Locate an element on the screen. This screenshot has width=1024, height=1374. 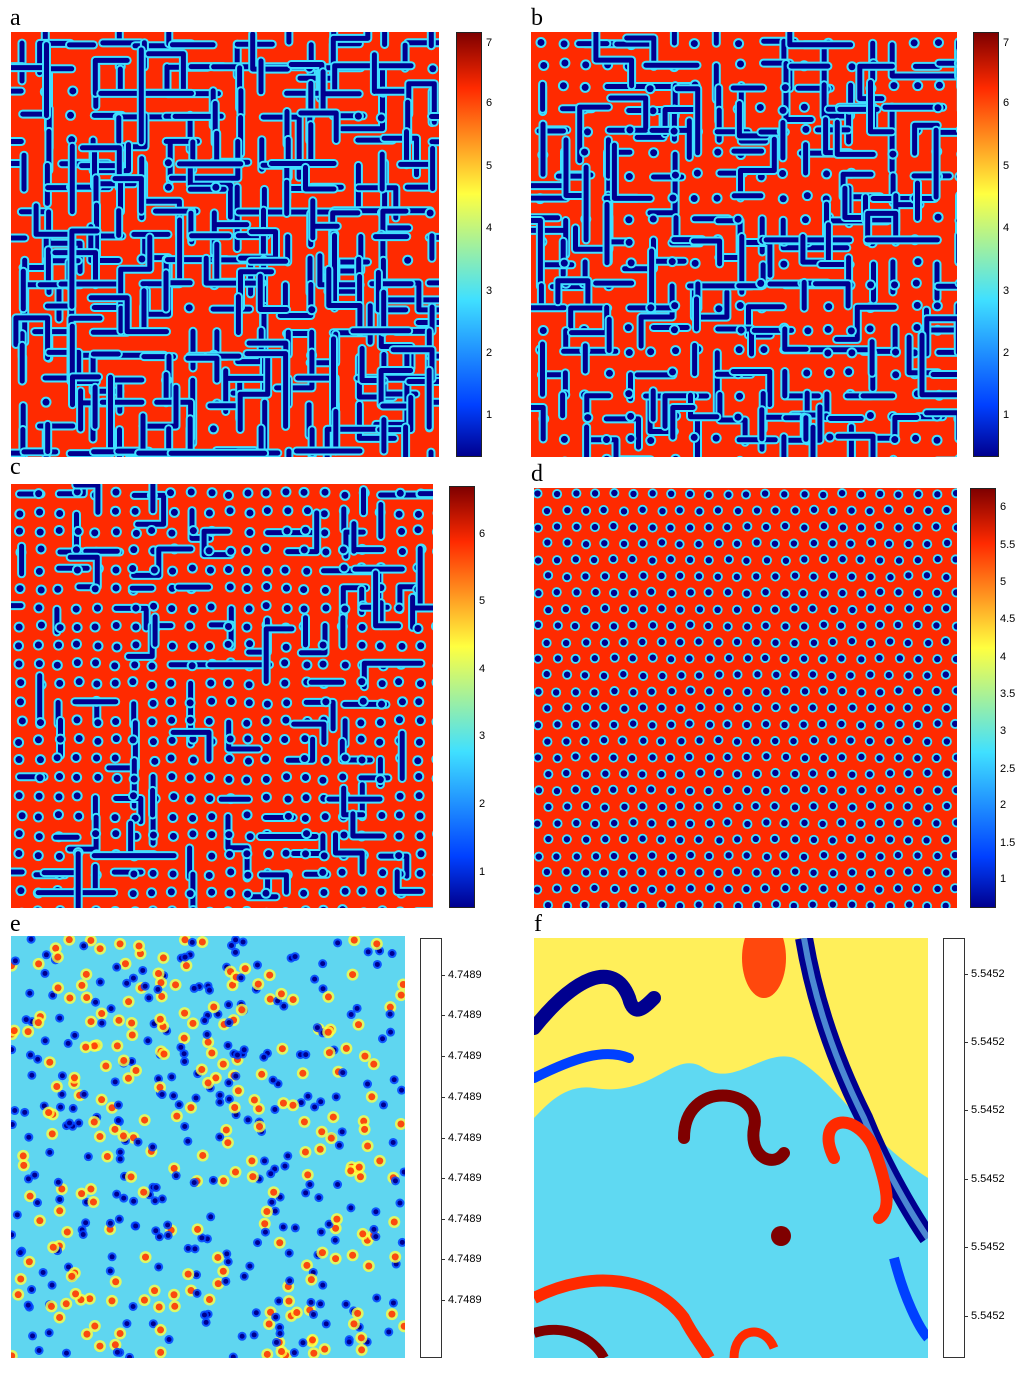
colorbar-b is located at coordinates (986, 244).